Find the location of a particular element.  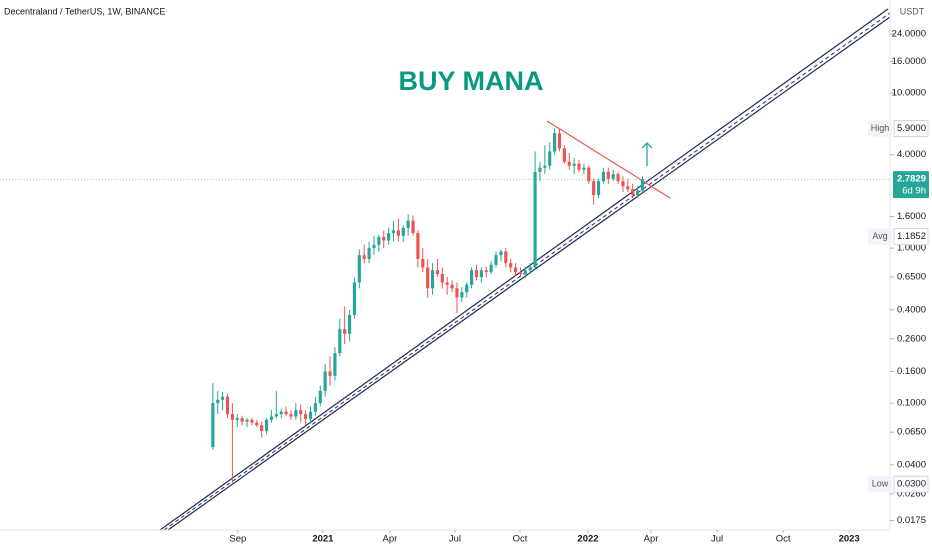

x-tick-label: 2022 is located at coordinates (587, 539).